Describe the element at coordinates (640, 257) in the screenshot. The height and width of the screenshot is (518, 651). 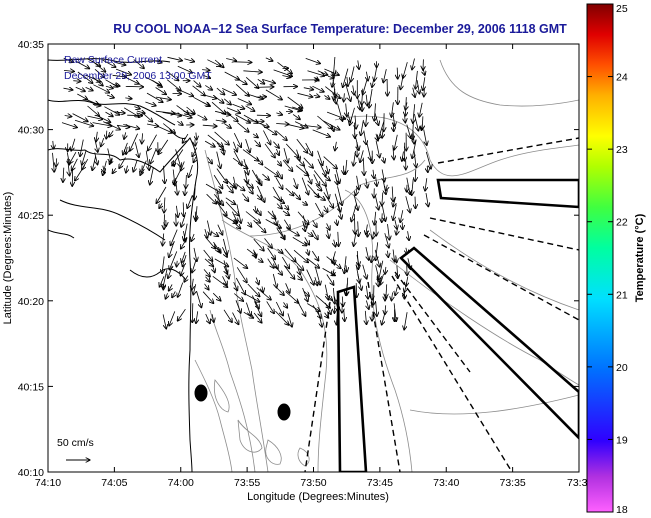
I see `colorbar-label: Temperature (°C)` at that location.